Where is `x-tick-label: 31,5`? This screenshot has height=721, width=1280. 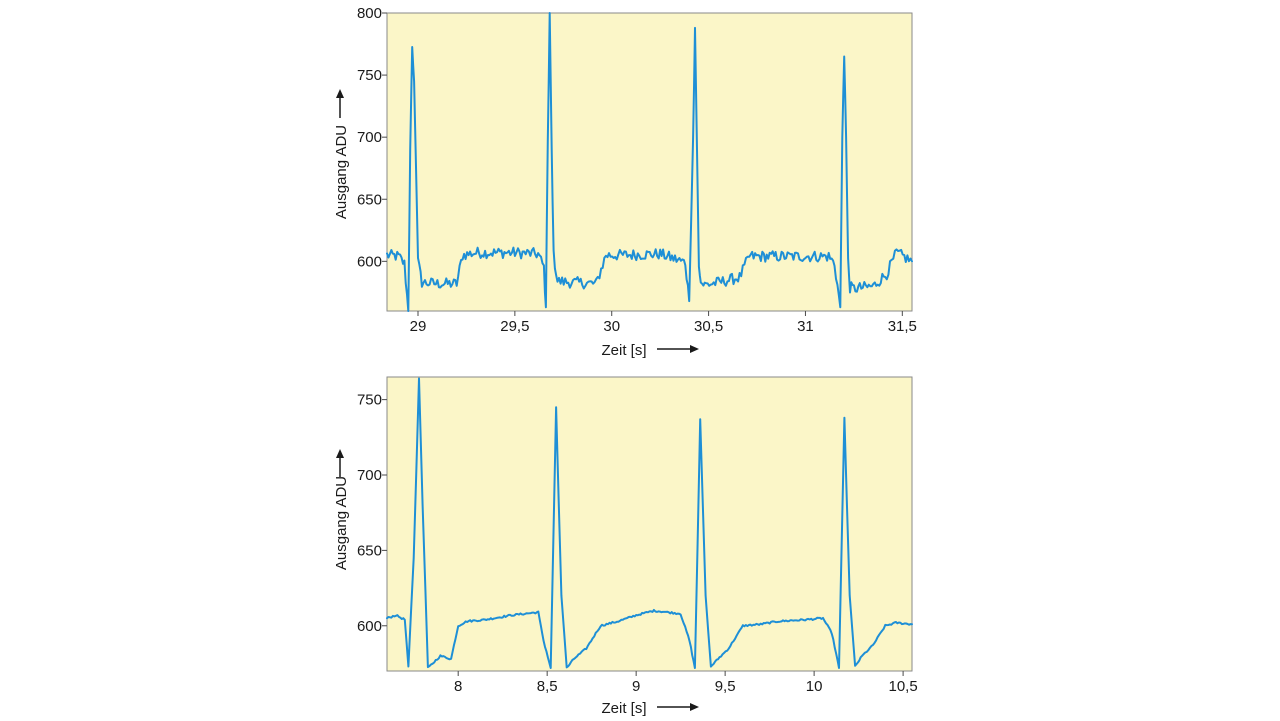
x-tick-label: 31,5 is located at coordinates (902, 326).